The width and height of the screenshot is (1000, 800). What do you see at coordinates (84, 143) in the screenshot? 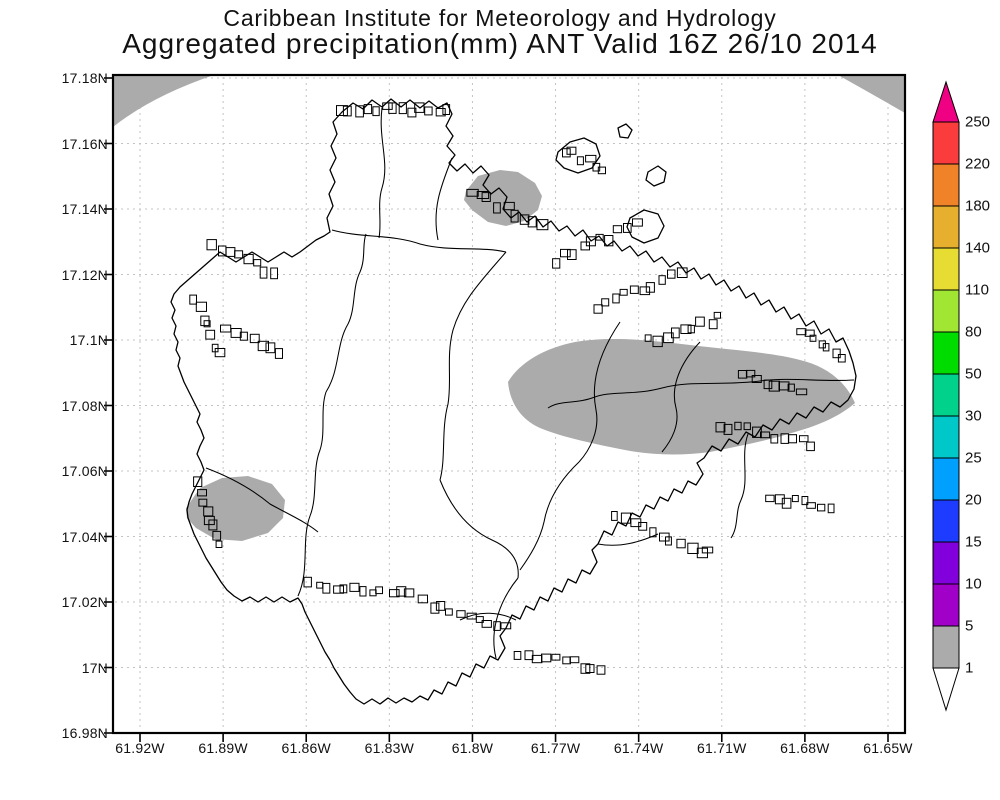
I see `lat-axis-label: 17.16N` at bounding box center [84, 143].